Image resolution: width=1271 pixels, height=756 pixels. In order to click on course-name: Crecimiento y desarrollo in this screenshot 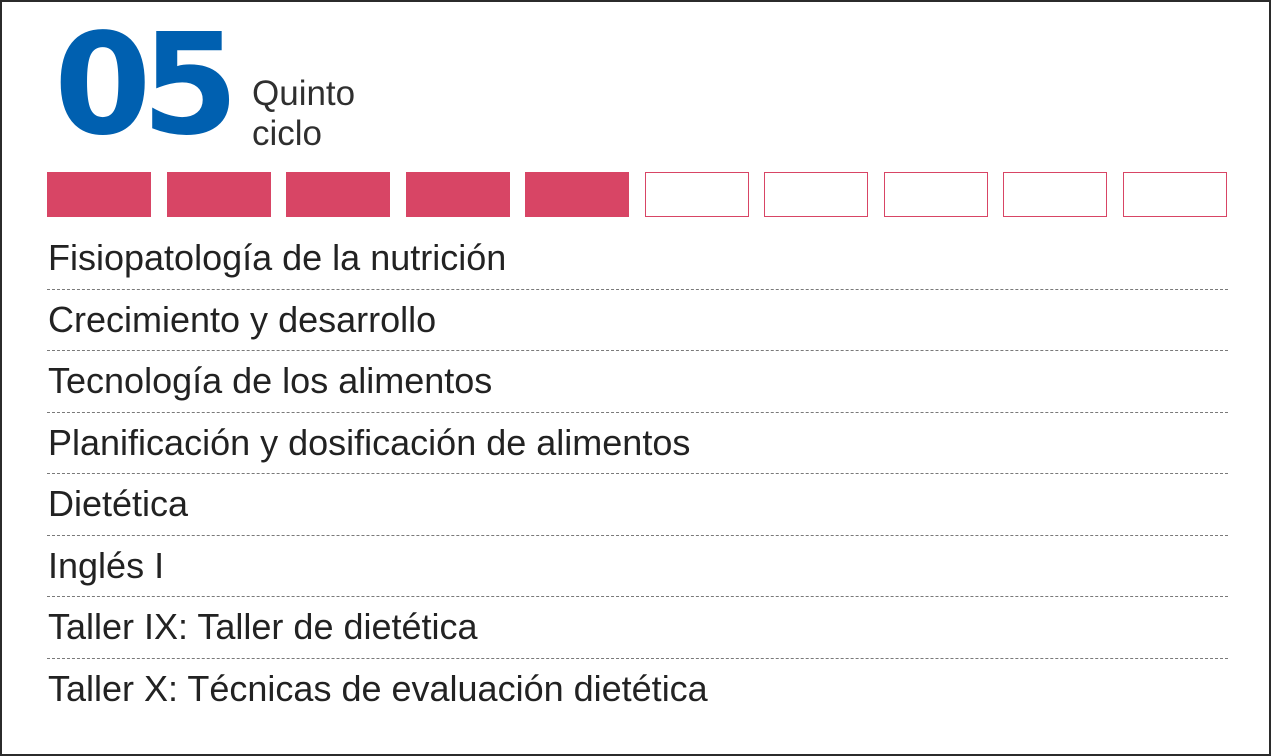, I will do `click(242, 319)`.